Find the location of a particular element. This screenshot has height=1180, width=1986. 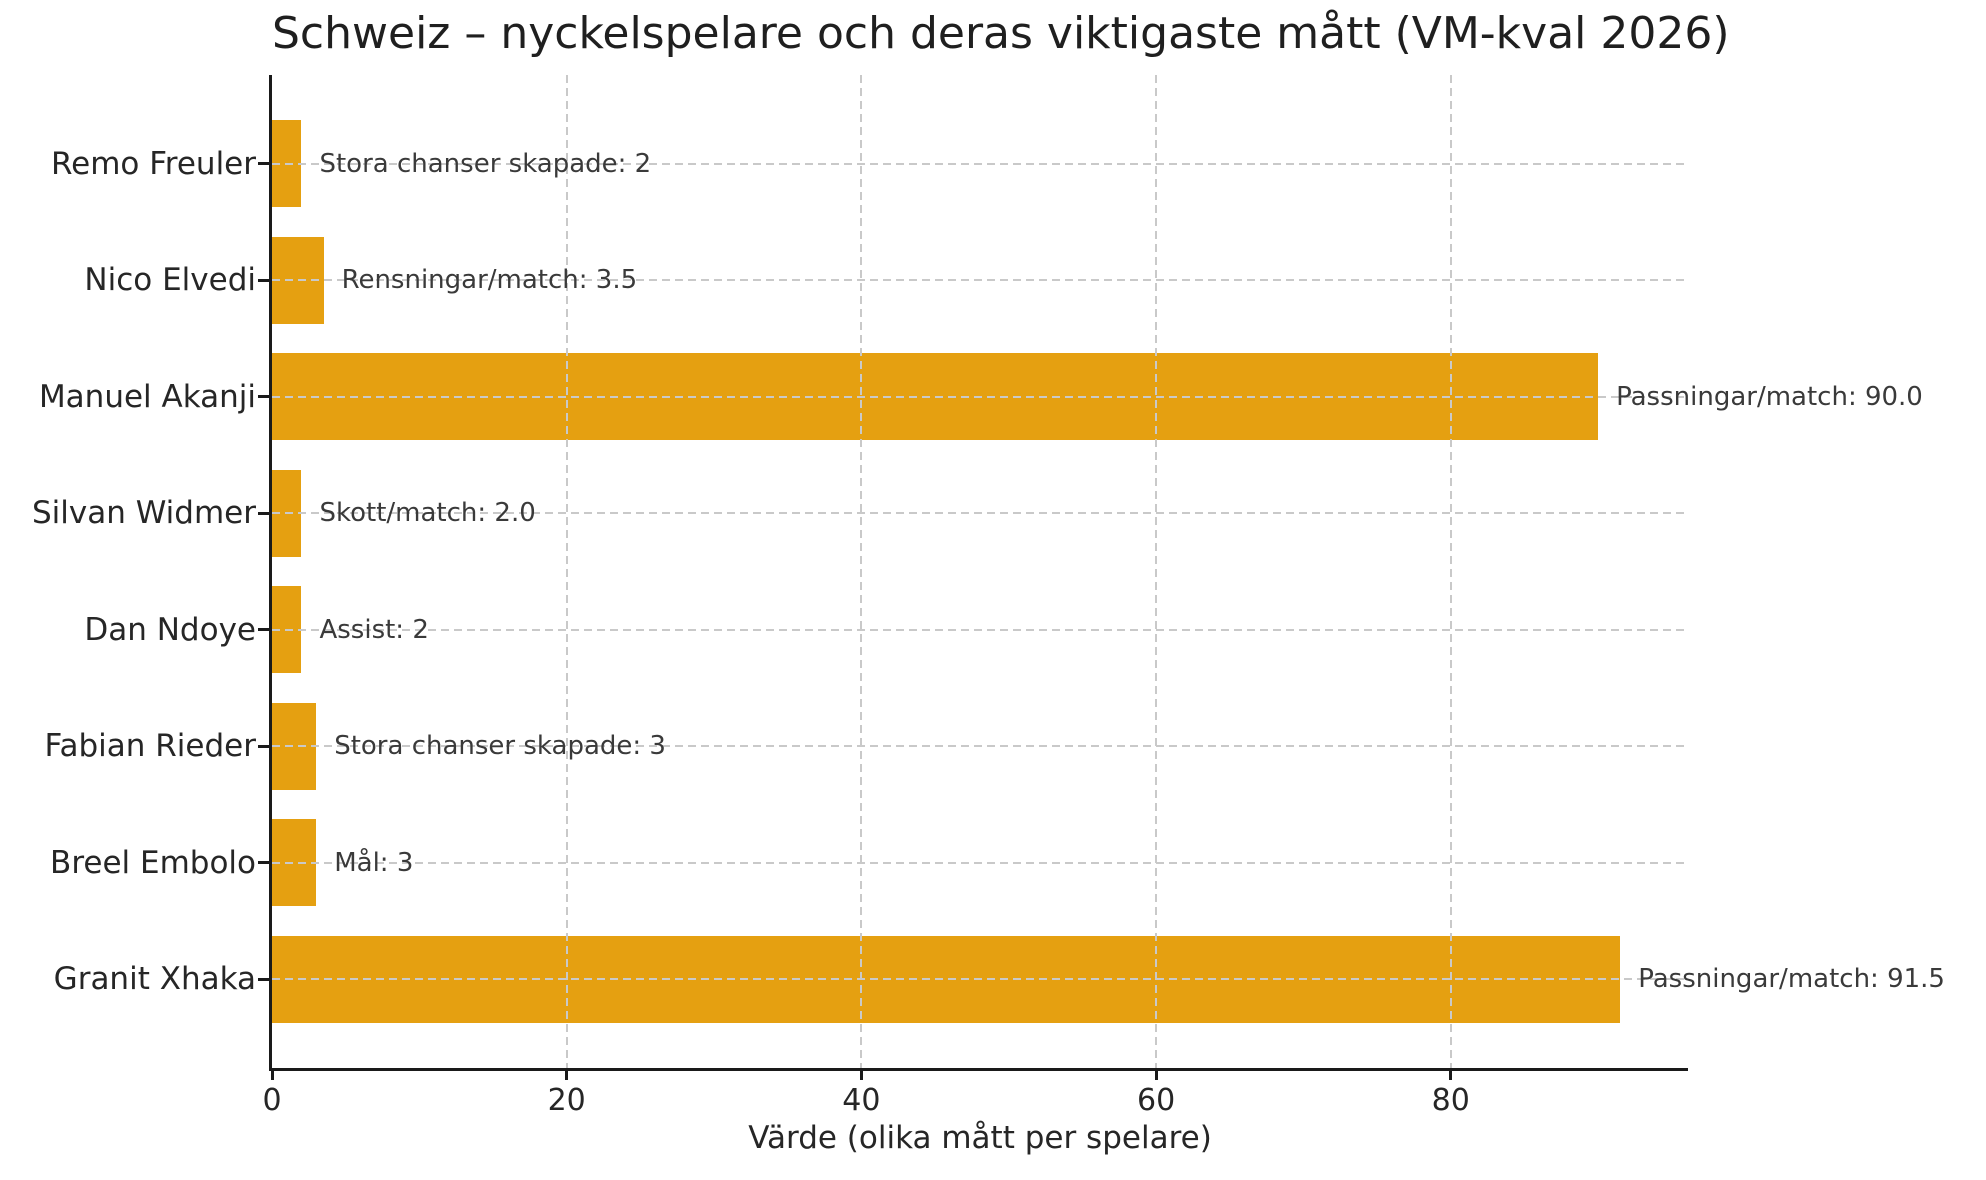

x-tick-label: 60 is located at coordinates (1156, 1100).